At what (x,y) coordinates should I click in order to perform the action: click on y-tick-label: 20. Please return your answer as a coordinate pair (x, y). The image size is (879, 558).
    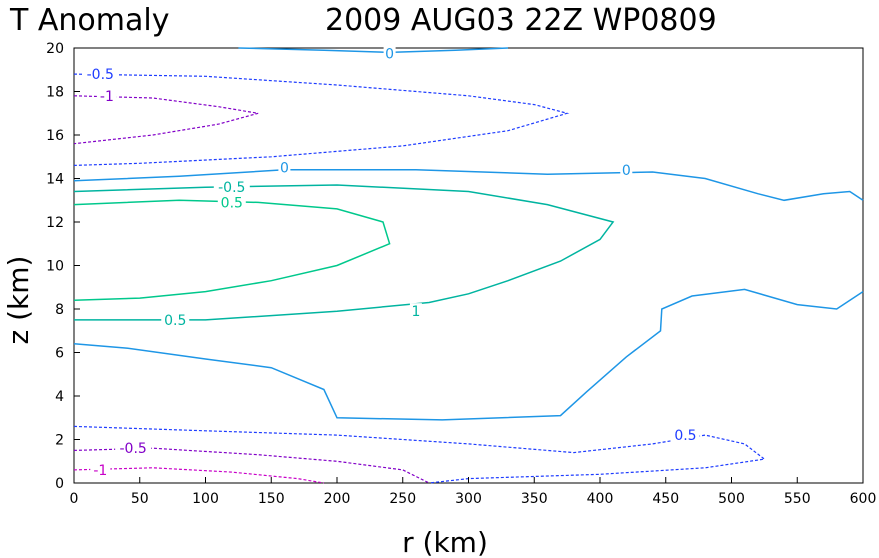
    Looking at the image, I should click on (55, 49).